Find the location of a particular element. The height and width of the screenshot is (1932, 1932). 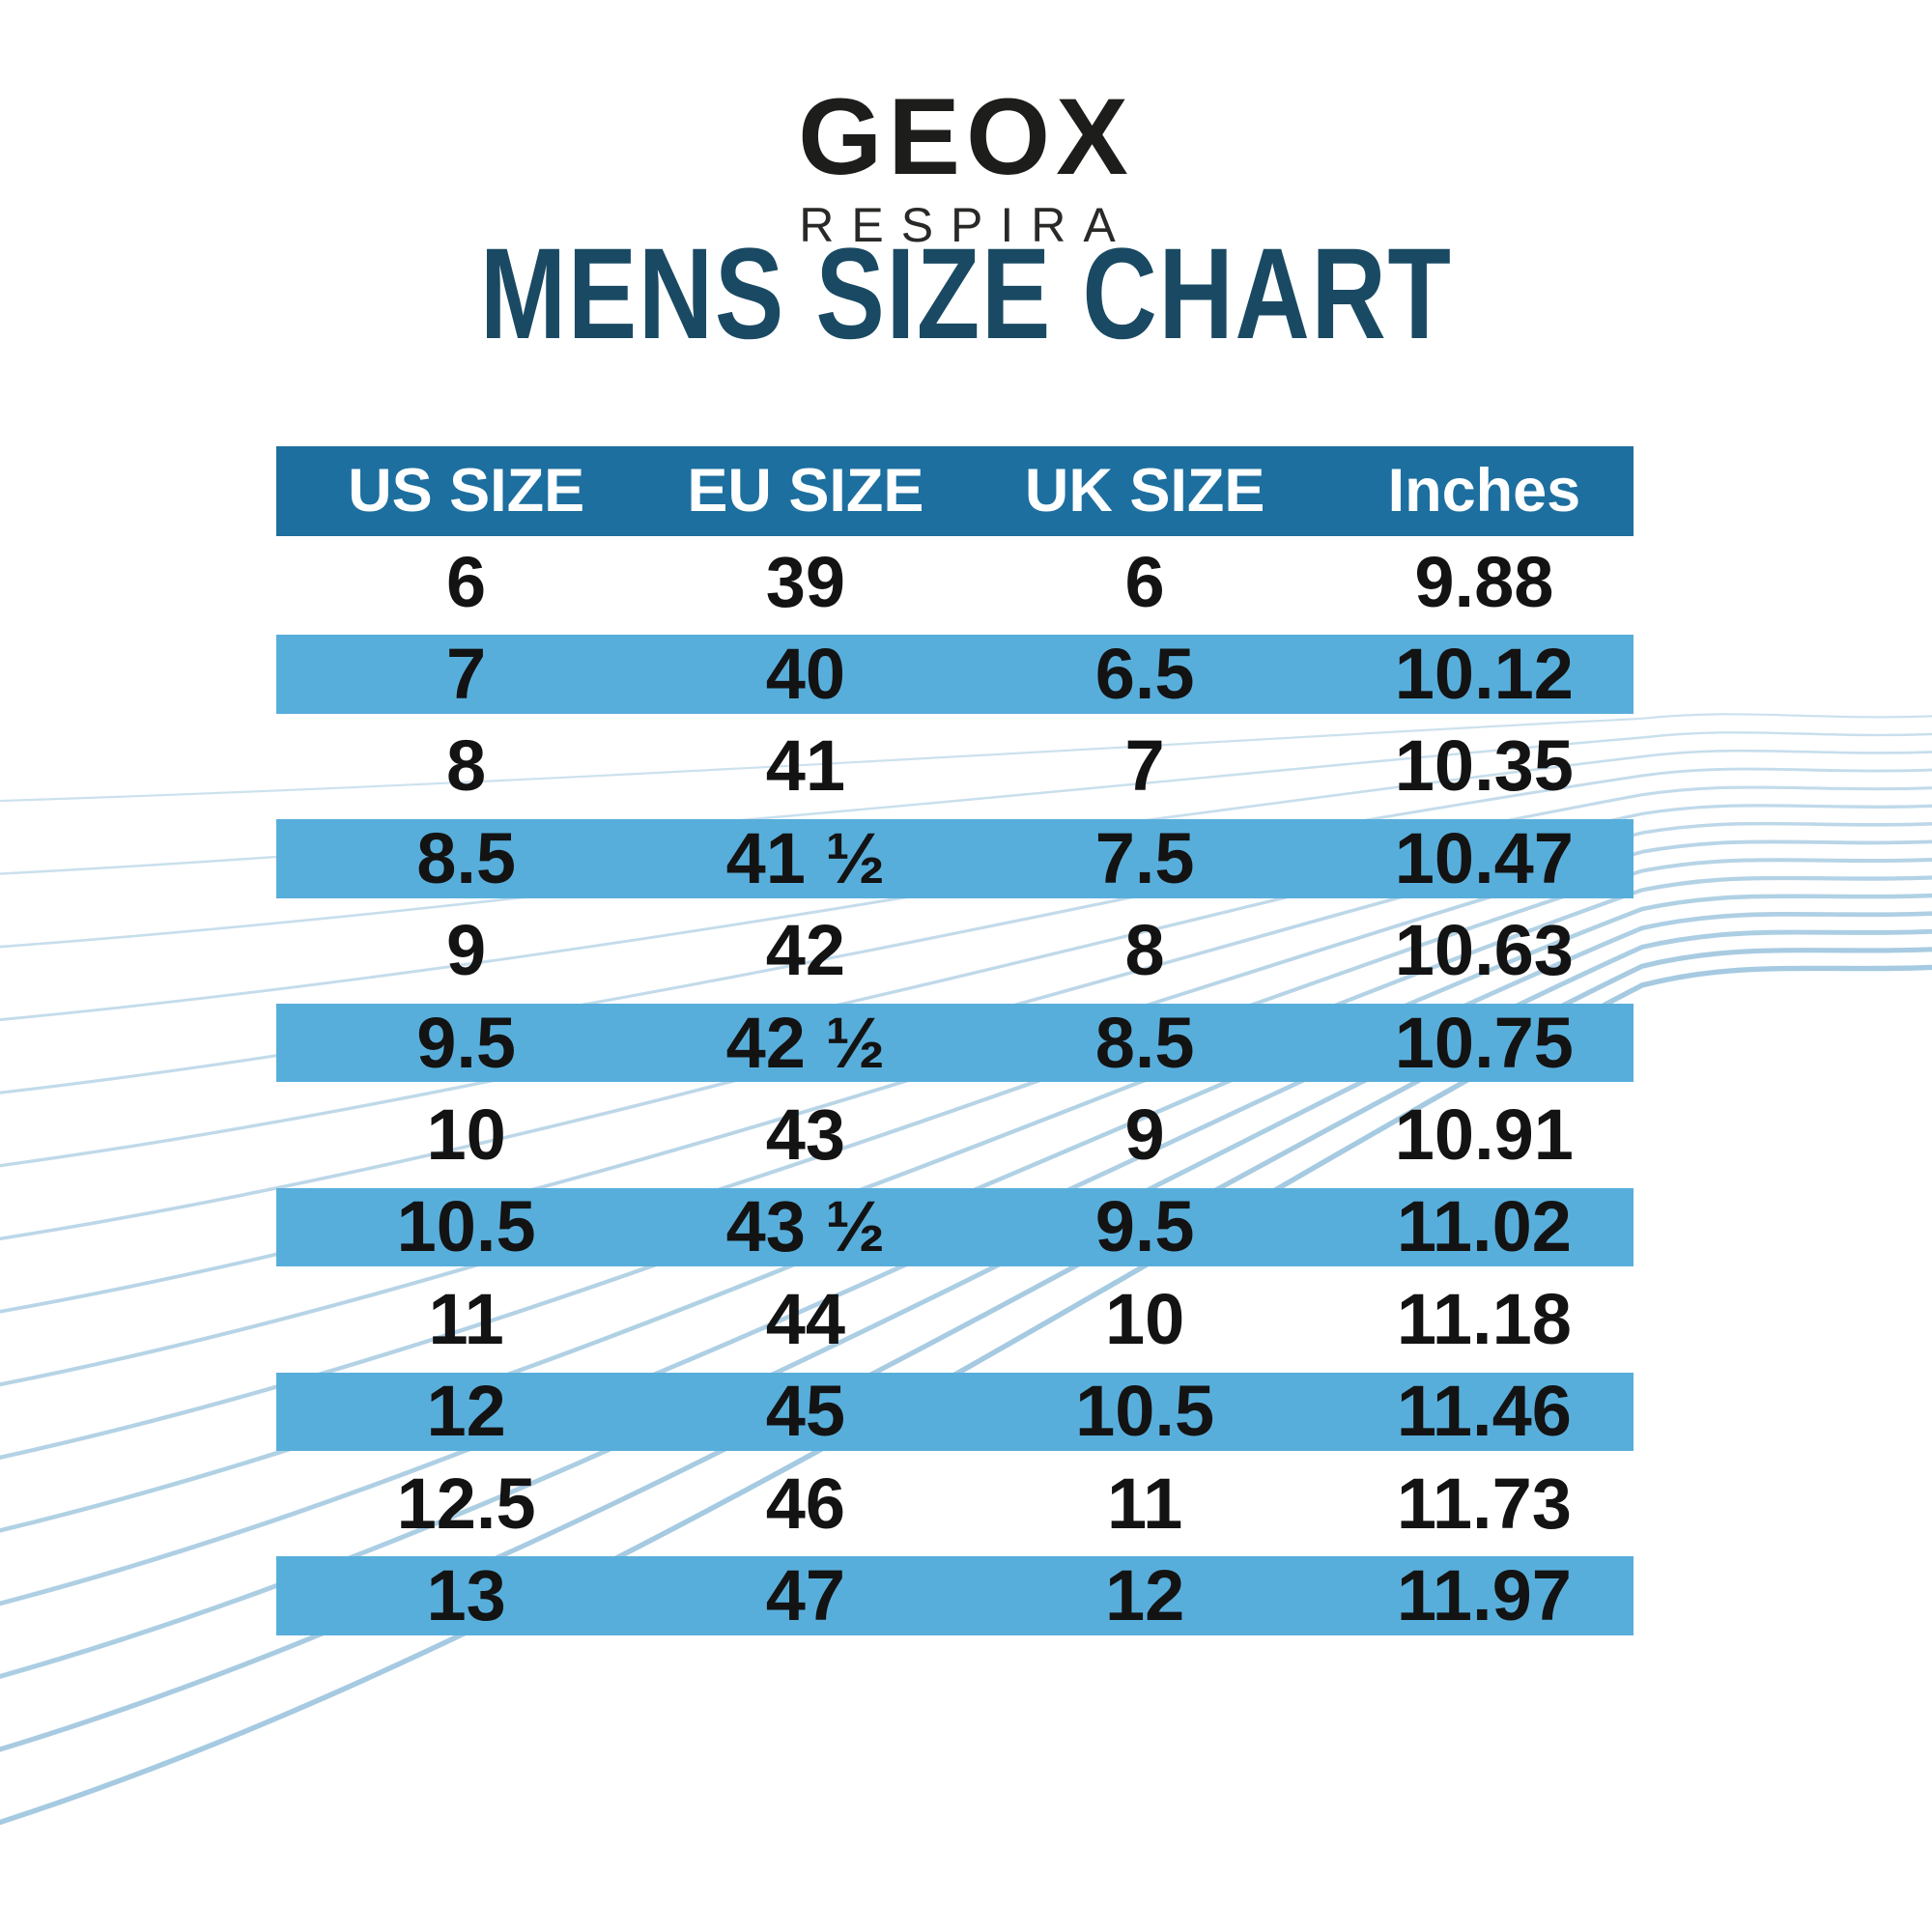

table-cell: 10.63 is located at coordinates (1484, 950).